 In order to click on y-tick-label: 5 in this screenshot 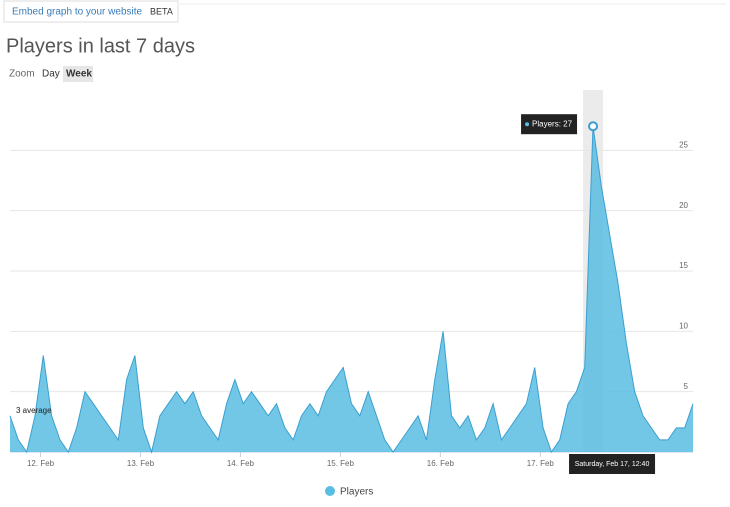, I will do `click(686, 386)`.